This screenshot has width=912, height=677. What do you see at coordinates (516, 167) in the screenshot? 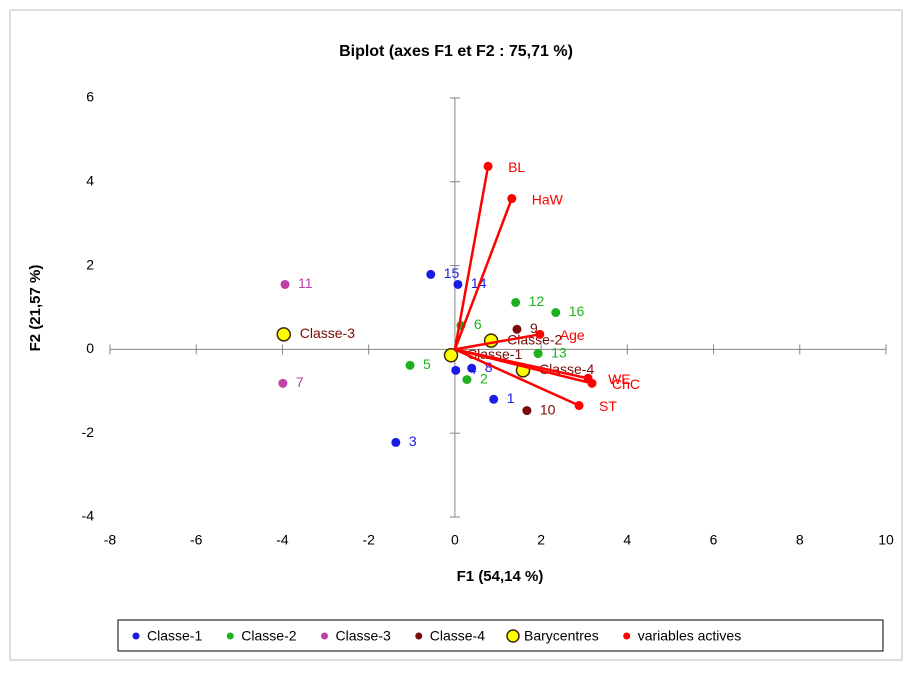
I see `point-label: BL` at bounding box center [516, 167].